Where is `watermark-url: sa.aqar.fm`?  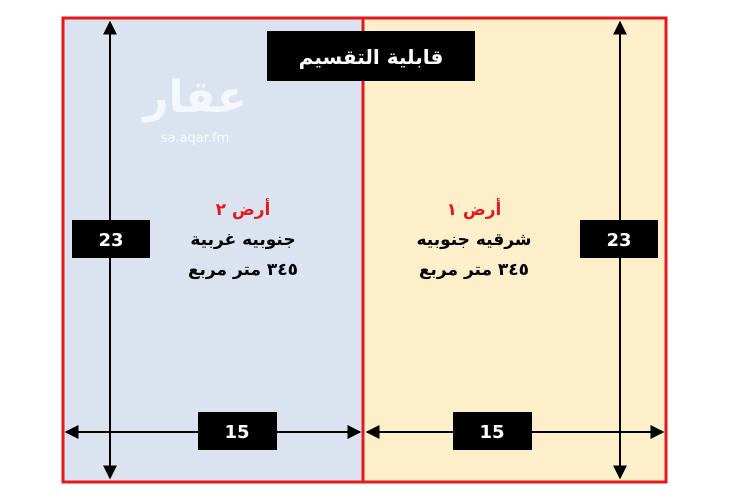 watermark-url: sa.aqar.fm is located at coordinates (195, 138).